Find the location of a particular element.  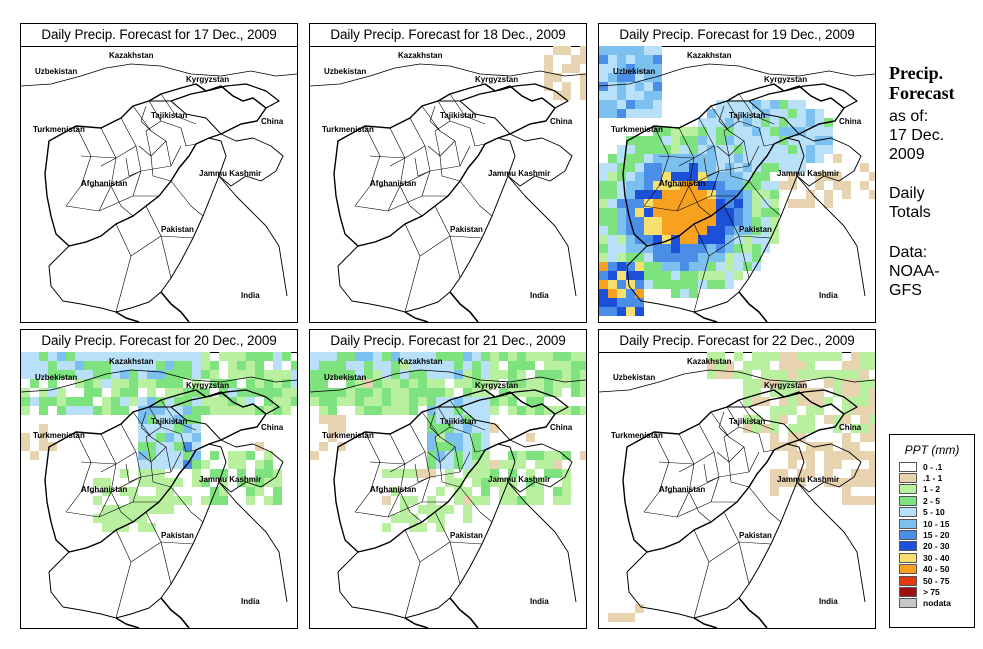

border-north is located at coordinates (159, 381).